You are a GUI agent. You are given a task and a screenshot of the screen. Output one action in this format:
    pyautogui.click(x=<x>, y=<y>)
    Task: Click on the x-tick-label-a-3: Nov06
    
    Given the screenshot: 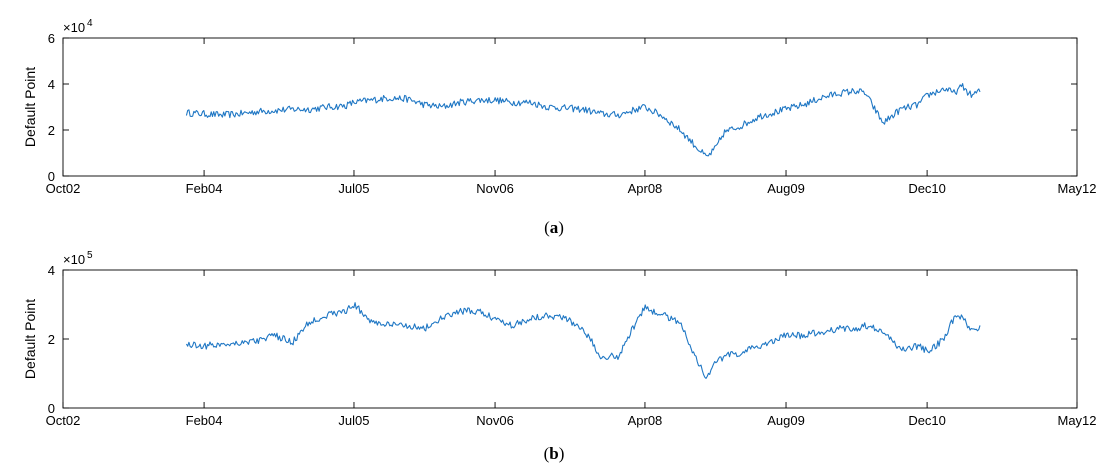 What is the action you would take?
    pyautogui.click(x=495, y=188)
    